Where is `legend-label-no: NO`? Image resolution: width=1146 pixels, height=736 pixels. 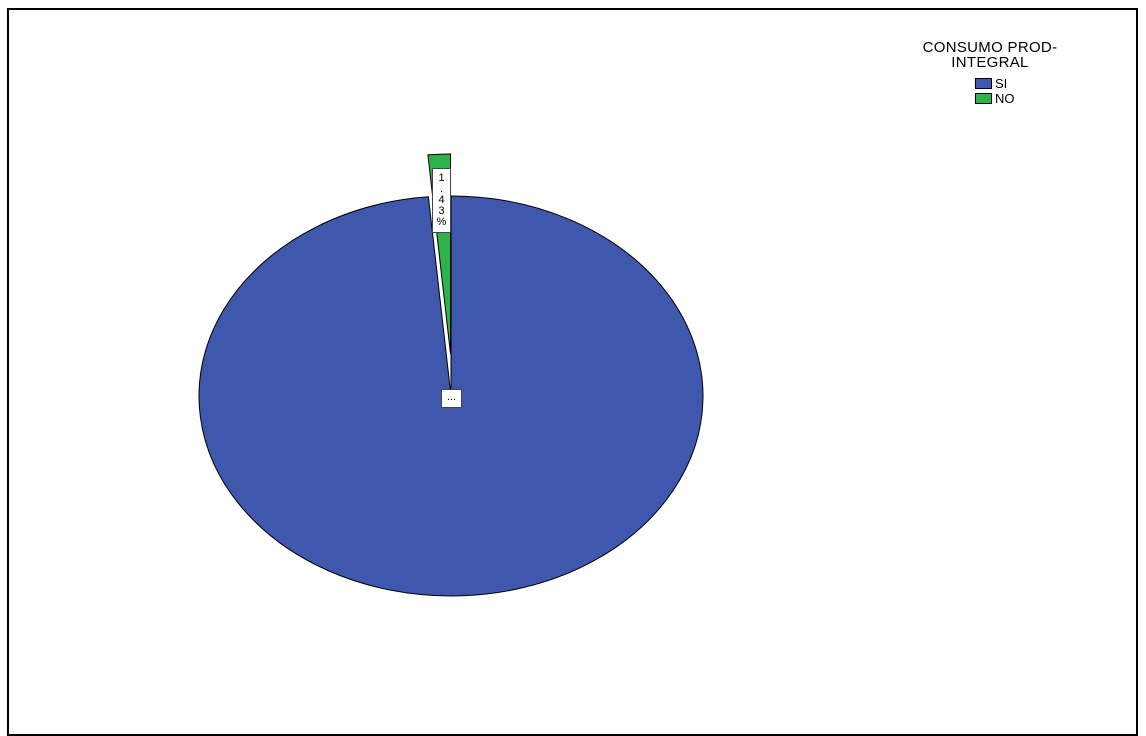 legend-label-no: NO is located at coordinates (1005, 98).